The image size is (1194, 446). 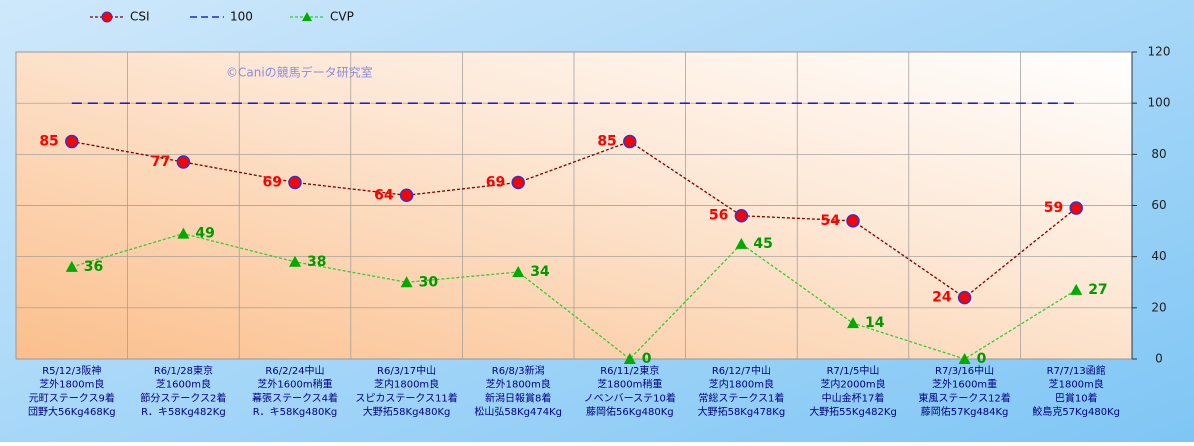 I want to click on x-tick-label: 大野拓58Kg480Kg, so click(x=407, y=411).